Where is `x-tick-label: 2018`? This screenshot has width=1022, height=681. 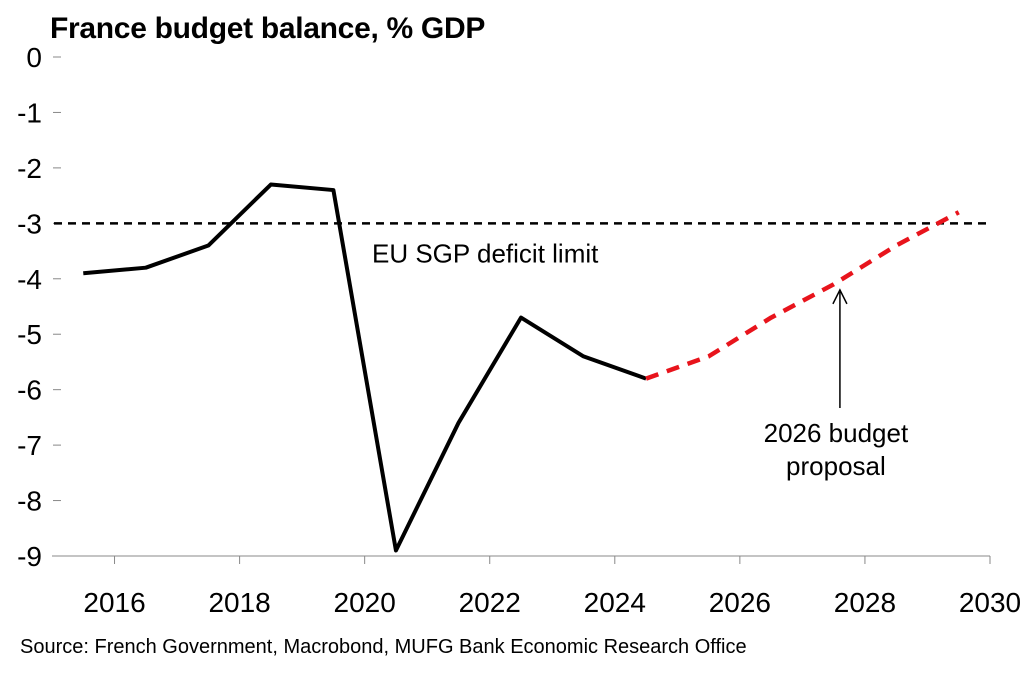 x-tick-label: 2018 is located at coordinates (239, 602).